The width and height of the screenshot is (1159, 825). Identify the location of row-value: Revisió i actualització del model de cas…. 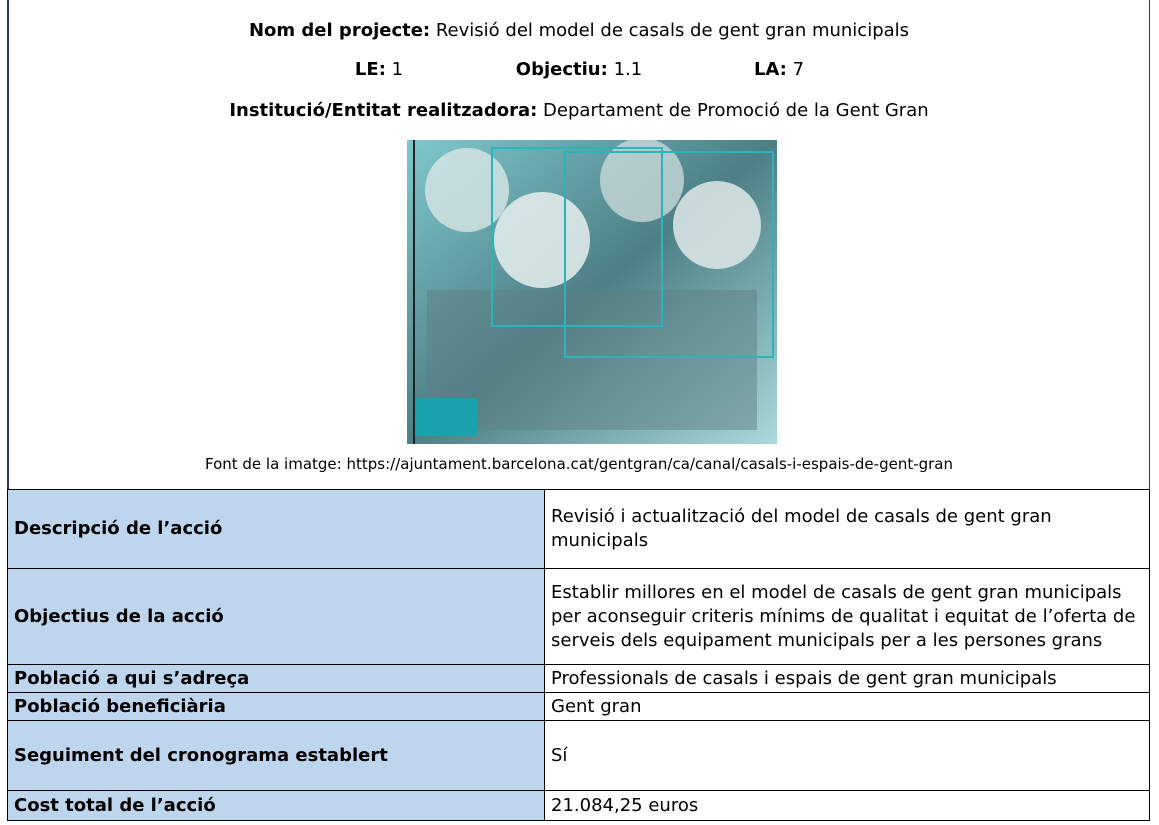
(847, 529).